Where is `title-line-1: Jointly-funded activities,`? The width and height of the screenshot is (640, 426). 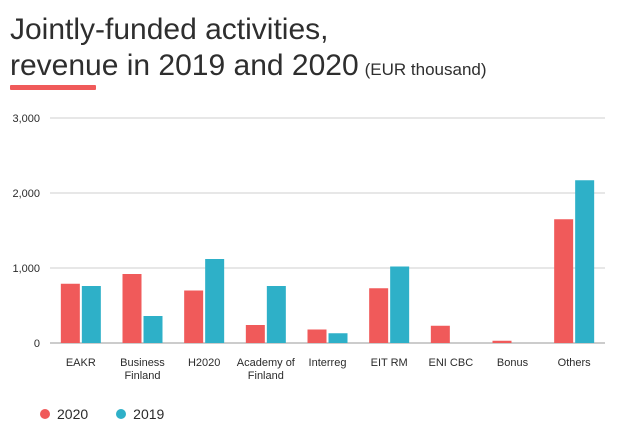 title-line-1: Jointly-funded activities, is located at coordinates (169, 29).